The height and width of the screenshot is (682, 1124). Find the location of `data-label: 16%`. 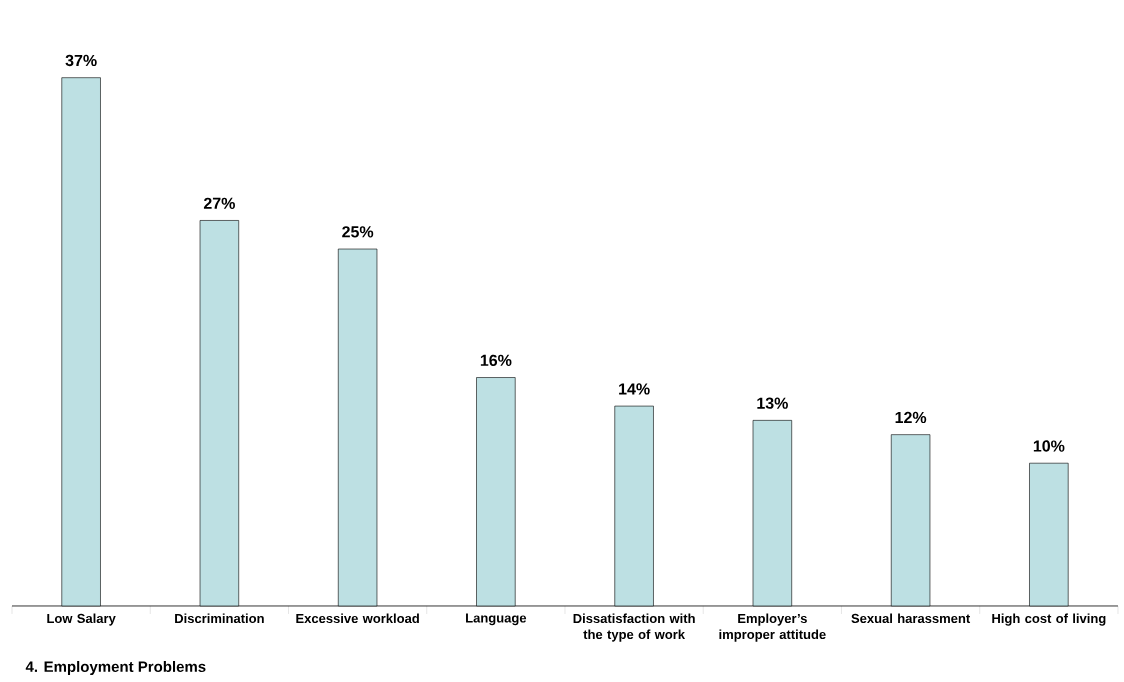

data-label: 16% is located at coordinates (496, 360).